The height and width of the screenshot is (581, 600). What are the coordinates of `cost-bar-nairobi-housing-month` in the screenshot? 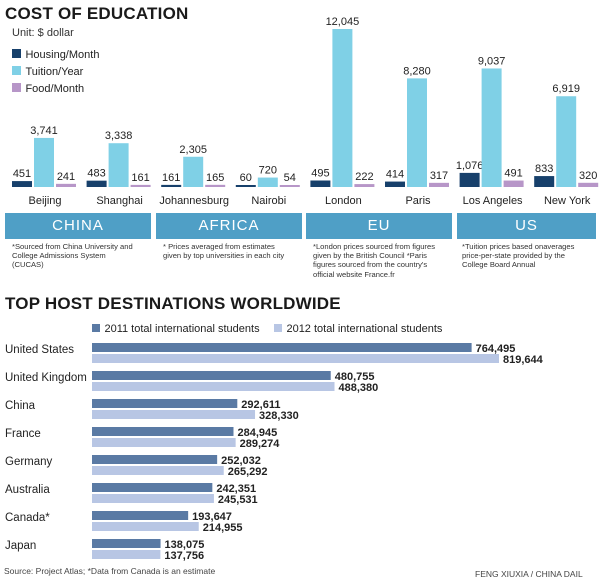 It's located at (245, 186).